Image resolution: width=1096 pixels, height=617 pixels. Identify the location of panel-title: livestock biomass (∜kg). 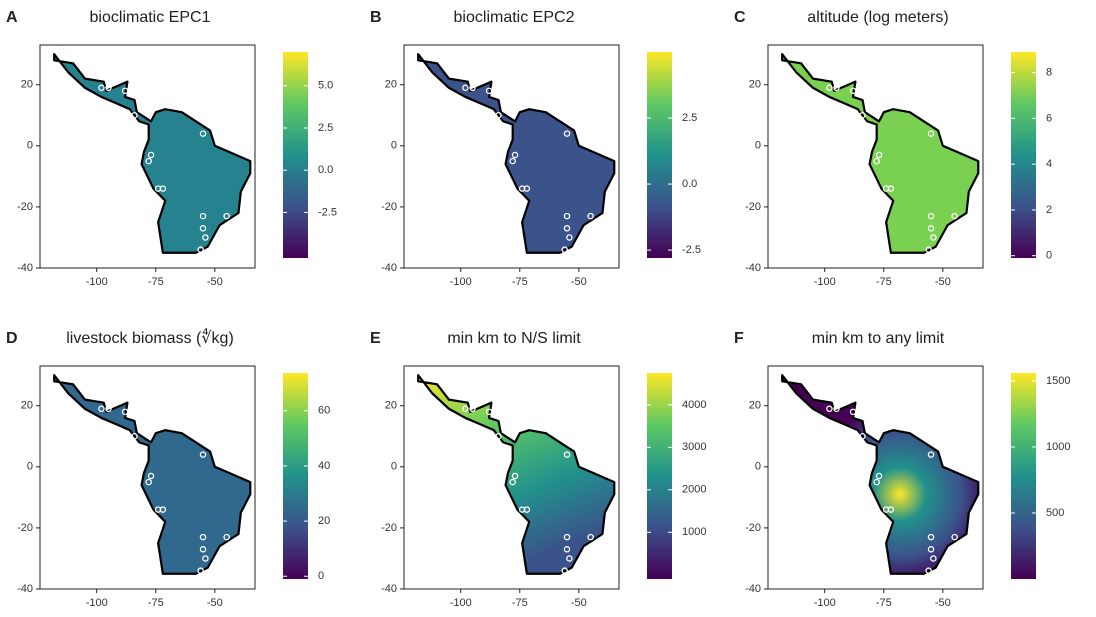
(150, 337).